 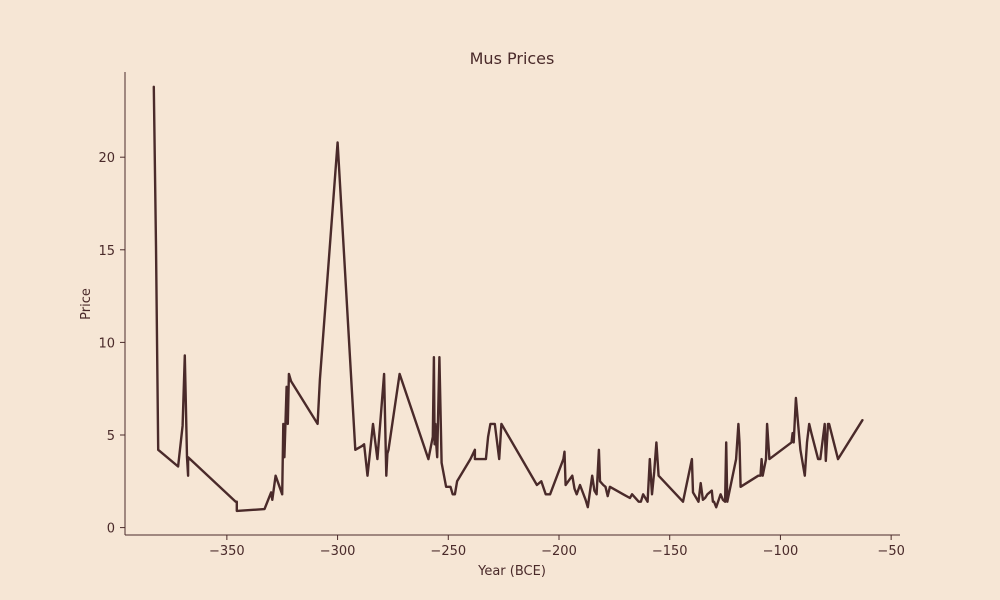 I want to click on y-axis-ticks: 0 5 10 15 20, so click(x=111, y=344).